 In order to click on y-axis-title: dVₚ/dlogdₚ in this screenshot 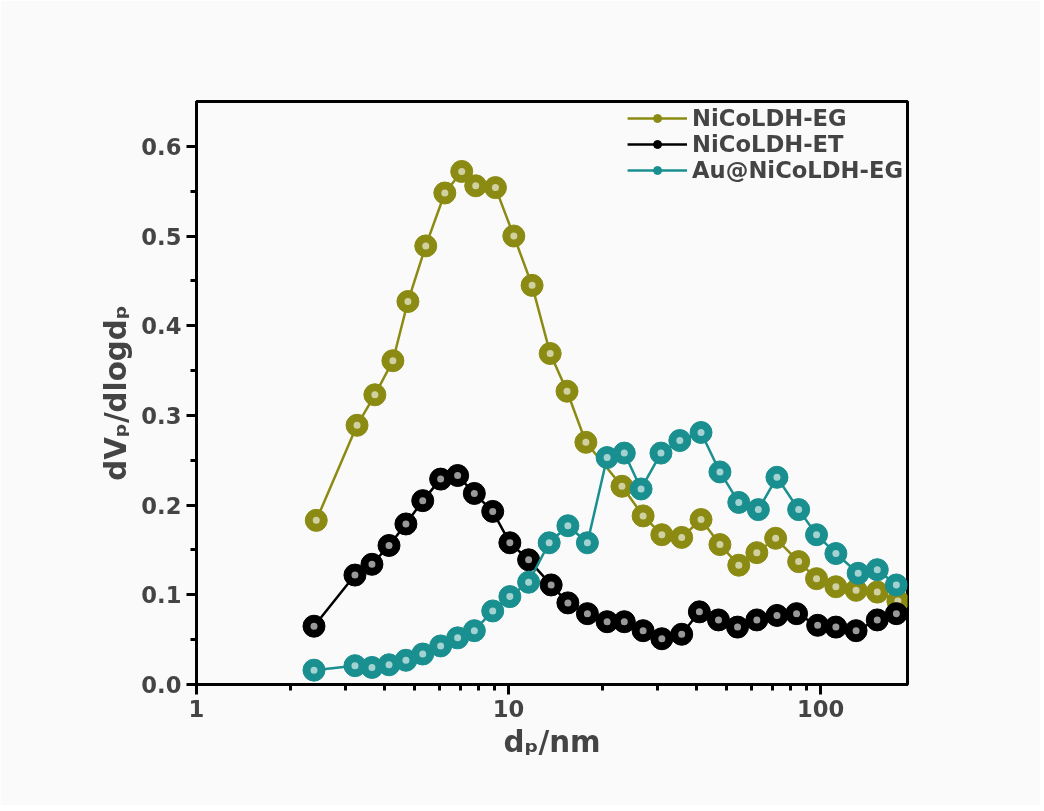, I will do `click(116, 393)`.